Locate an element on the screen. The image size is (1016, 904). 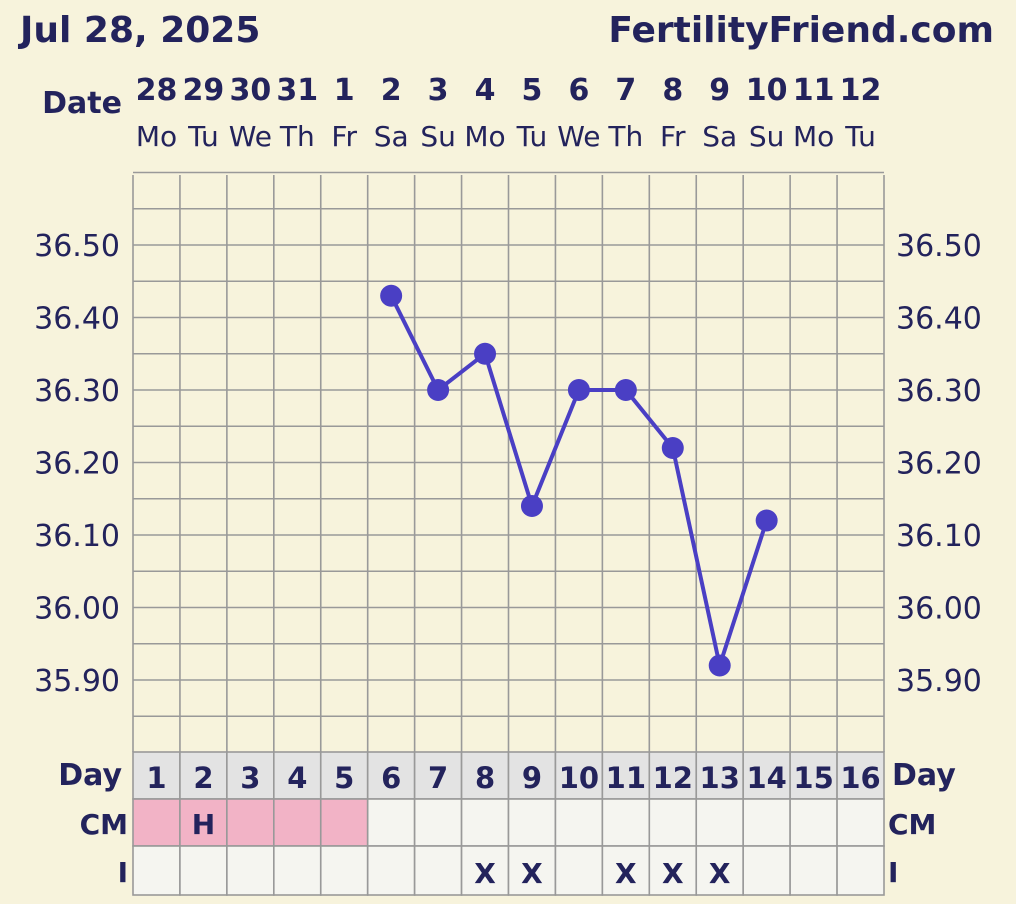
y-tick-label-right: 35.90 is located at coordinates (939, 681).